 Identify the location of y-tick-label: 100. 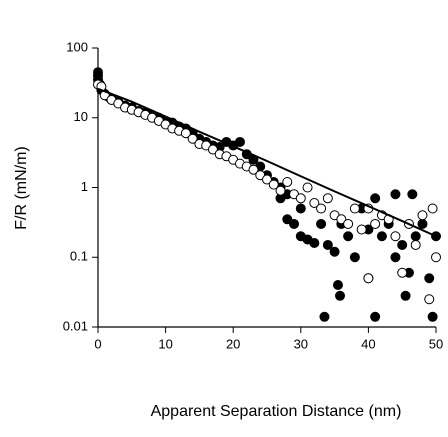
(77, 46).